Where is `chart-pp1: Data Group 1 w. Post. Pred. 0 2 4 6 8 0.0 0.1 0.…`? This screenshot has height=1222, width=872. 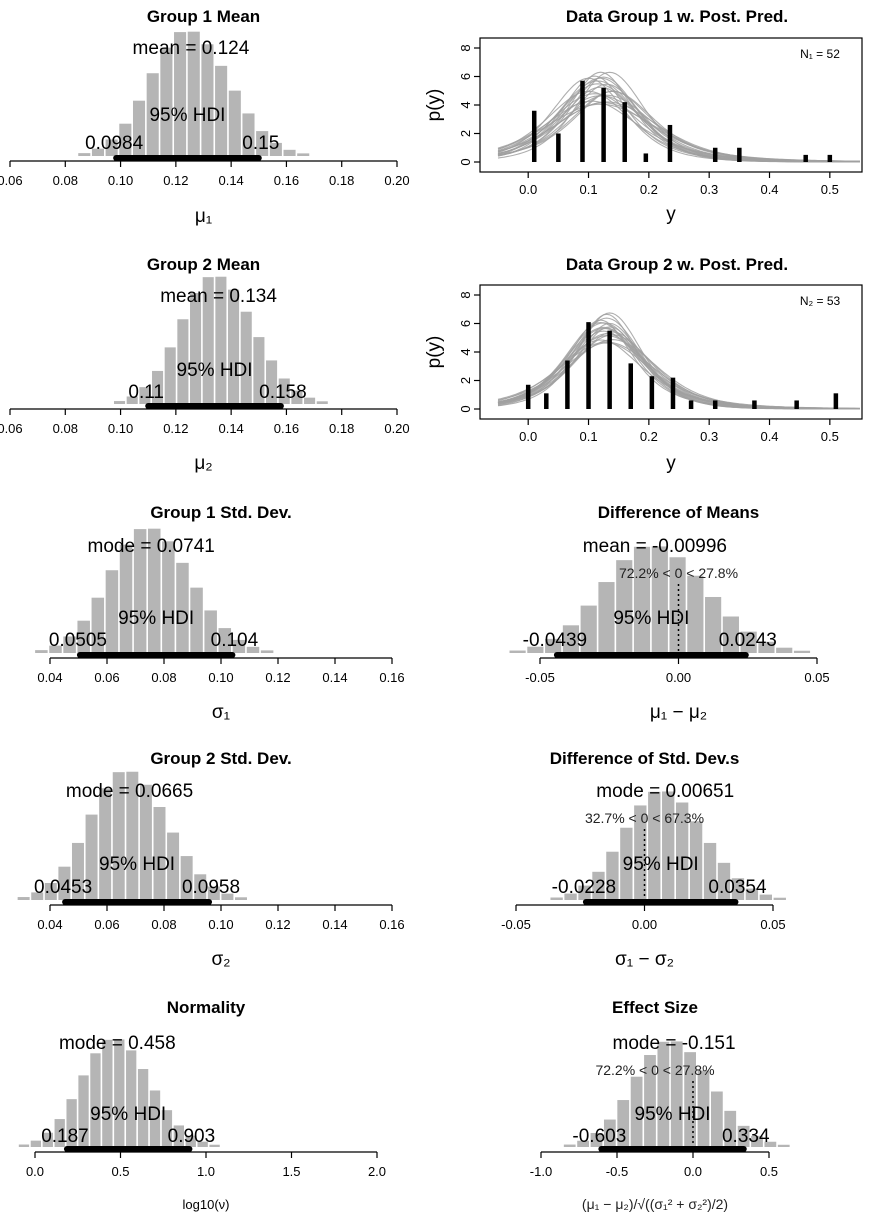 chart-pp1: Data Group 1 w. Post. Pred. 0 2 4 6 8 0.0 0.1 0.… is located at coordinates (643, 116).